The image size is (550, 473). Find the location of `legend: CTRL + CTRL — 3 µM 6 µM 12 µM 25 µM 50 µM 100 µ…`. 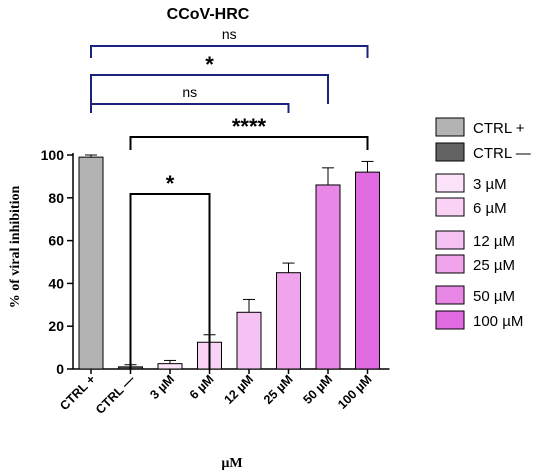

legend: CTRL + CTRL — 3 µM 6 µM 12 µM 25 µM 50 µM 100 µ… is located at coordinates (483, 223).